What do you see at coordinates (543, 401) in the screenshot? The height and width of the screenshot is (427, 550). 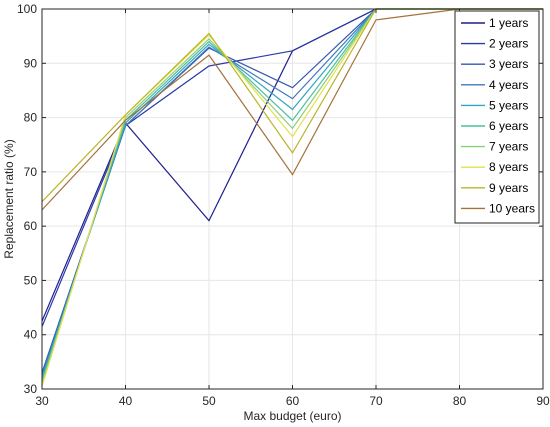 I see `x-tick-label: 90` at bounding box center [543, 401].